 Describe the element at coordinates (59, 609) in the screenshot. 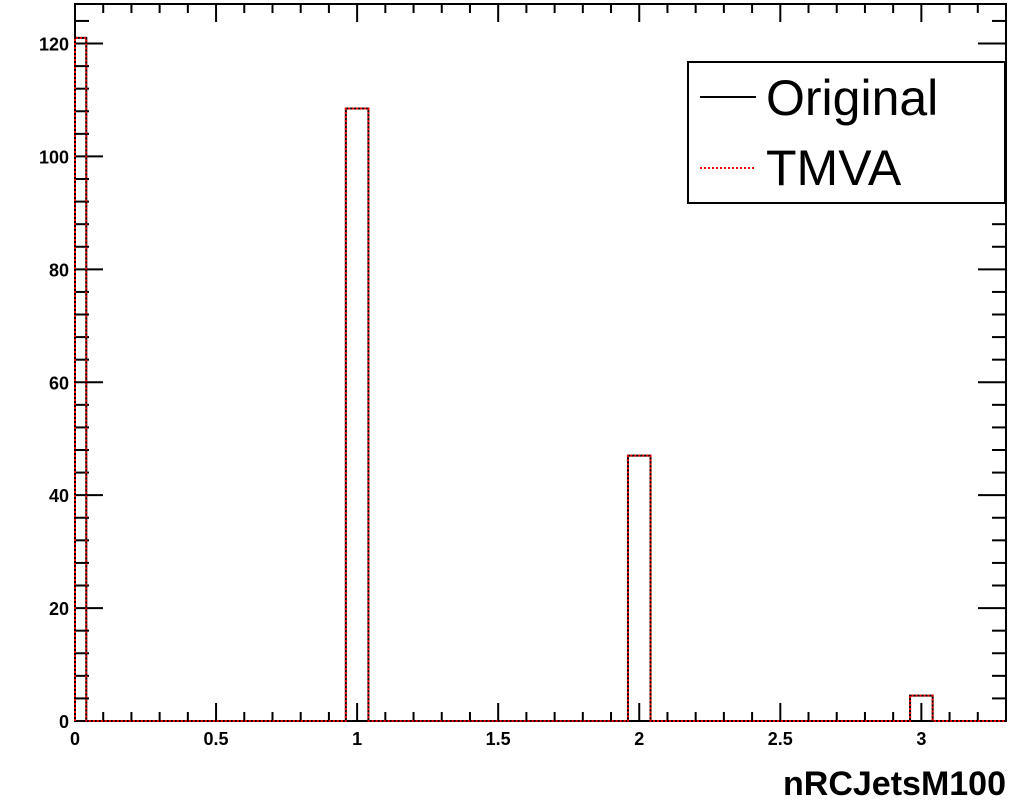

I see `y-tick-label: 20` at that location.